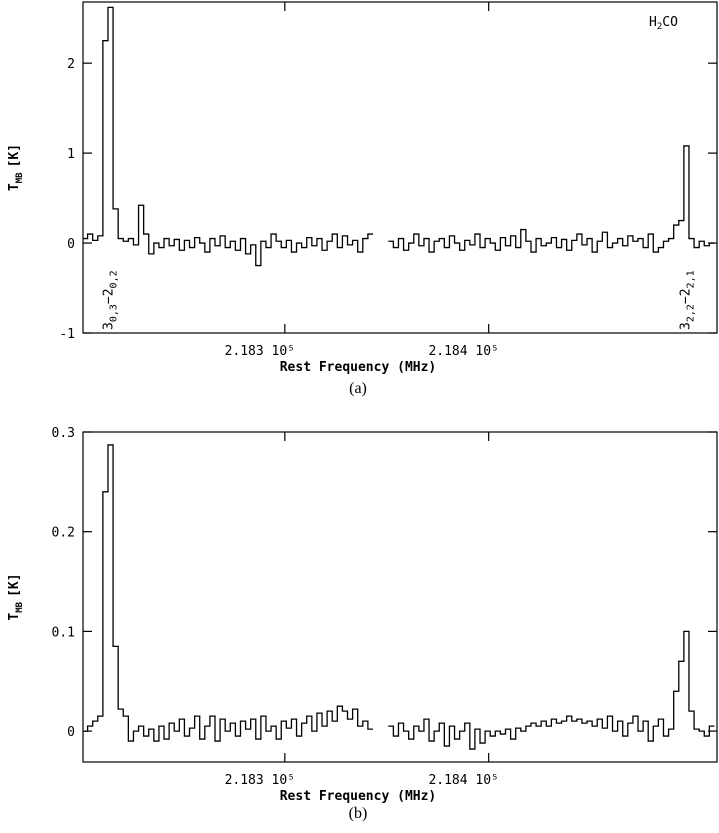  Describe the element at coordinates (659, 27) in the screenshot. I see `molecule-subscript: 2` at that location.